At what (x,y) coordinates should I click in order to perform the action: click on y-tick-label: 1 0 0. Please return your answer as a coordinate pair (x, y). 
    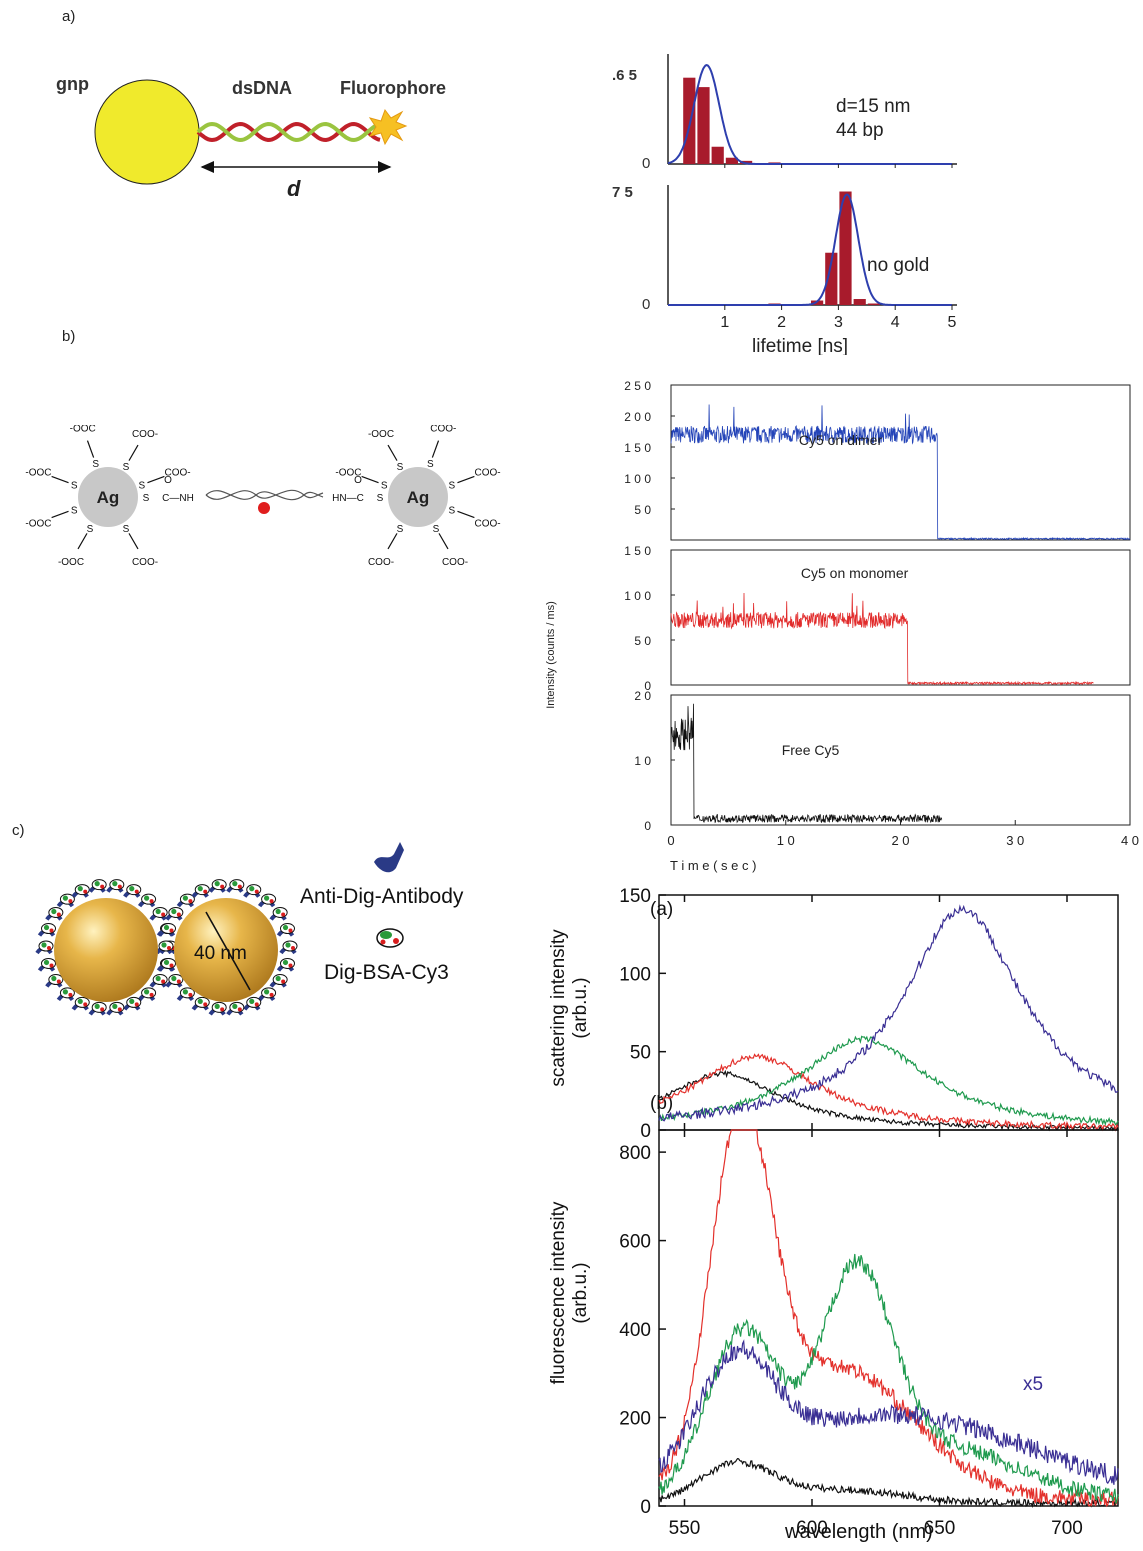
    Looking at the image, I should click on (637, 596).